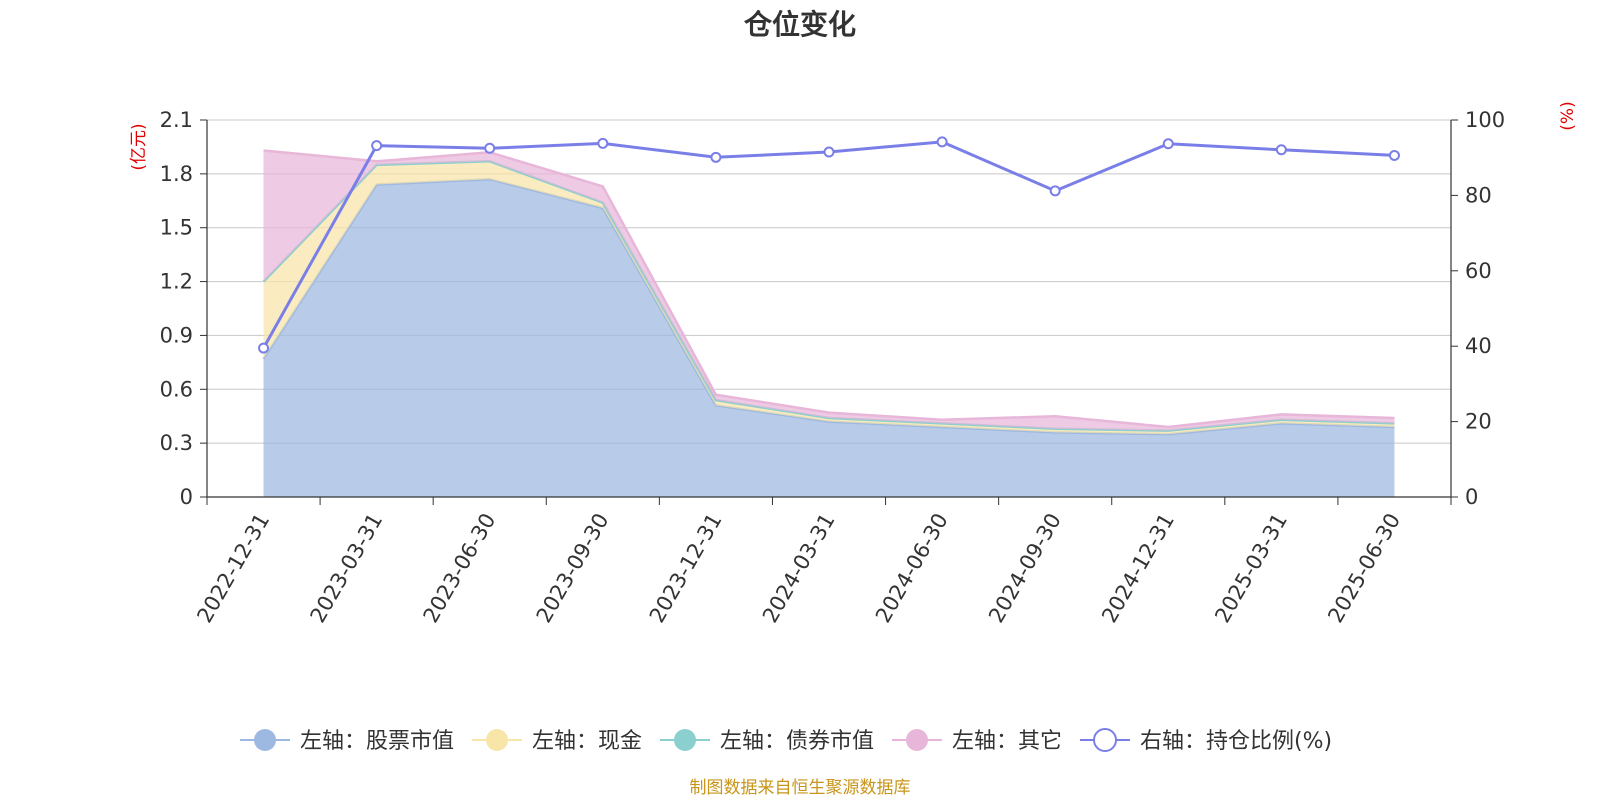  I want to click on x-axis-label: 2023-06-30, so click(460, 568).